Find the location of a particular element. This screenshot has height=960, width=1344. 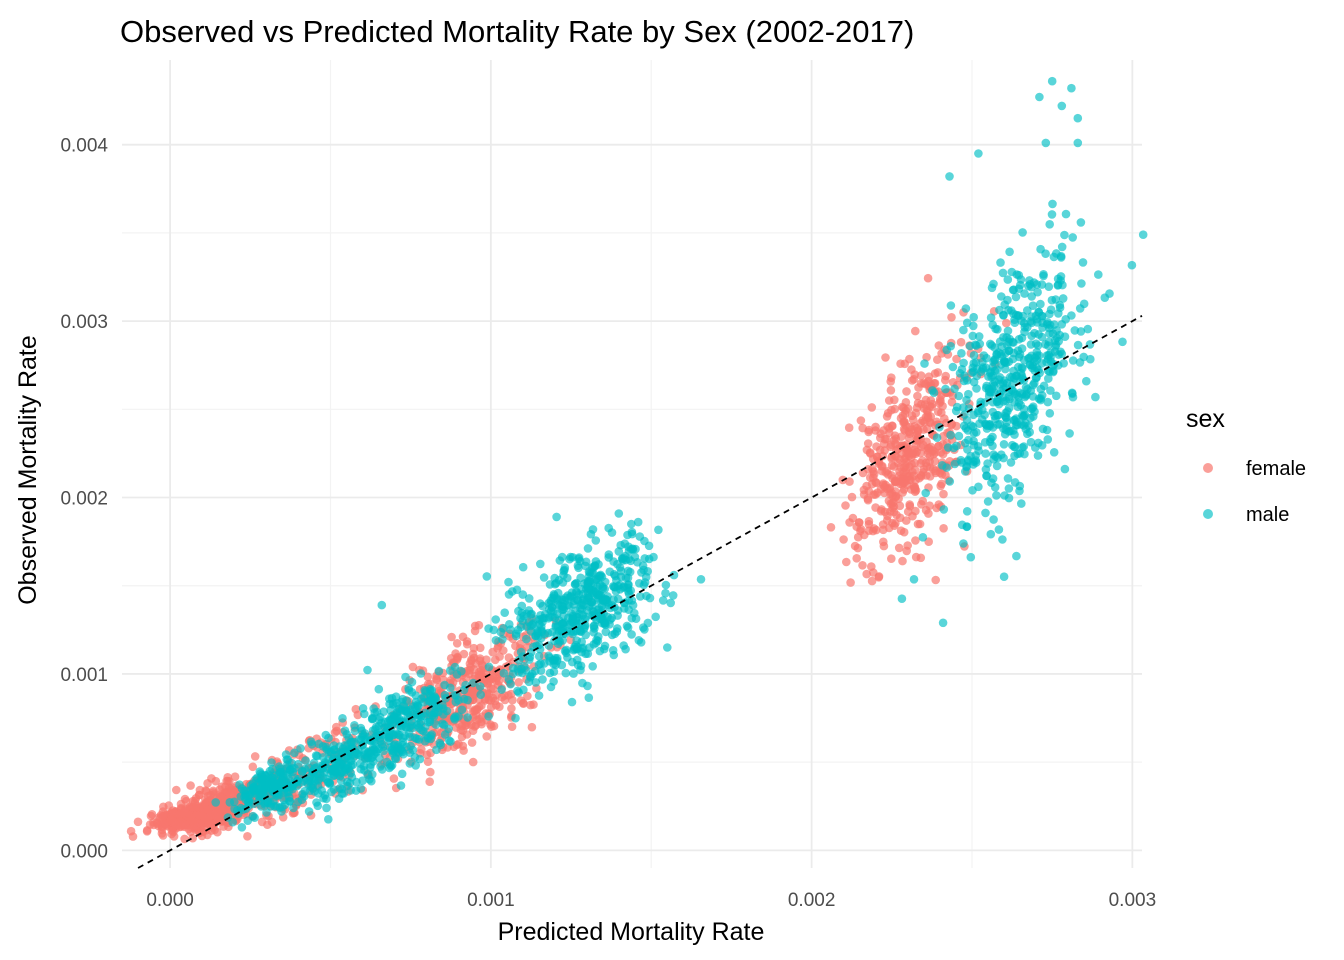

y-tick-label: 0.003 is located at coordinates (84, 322).